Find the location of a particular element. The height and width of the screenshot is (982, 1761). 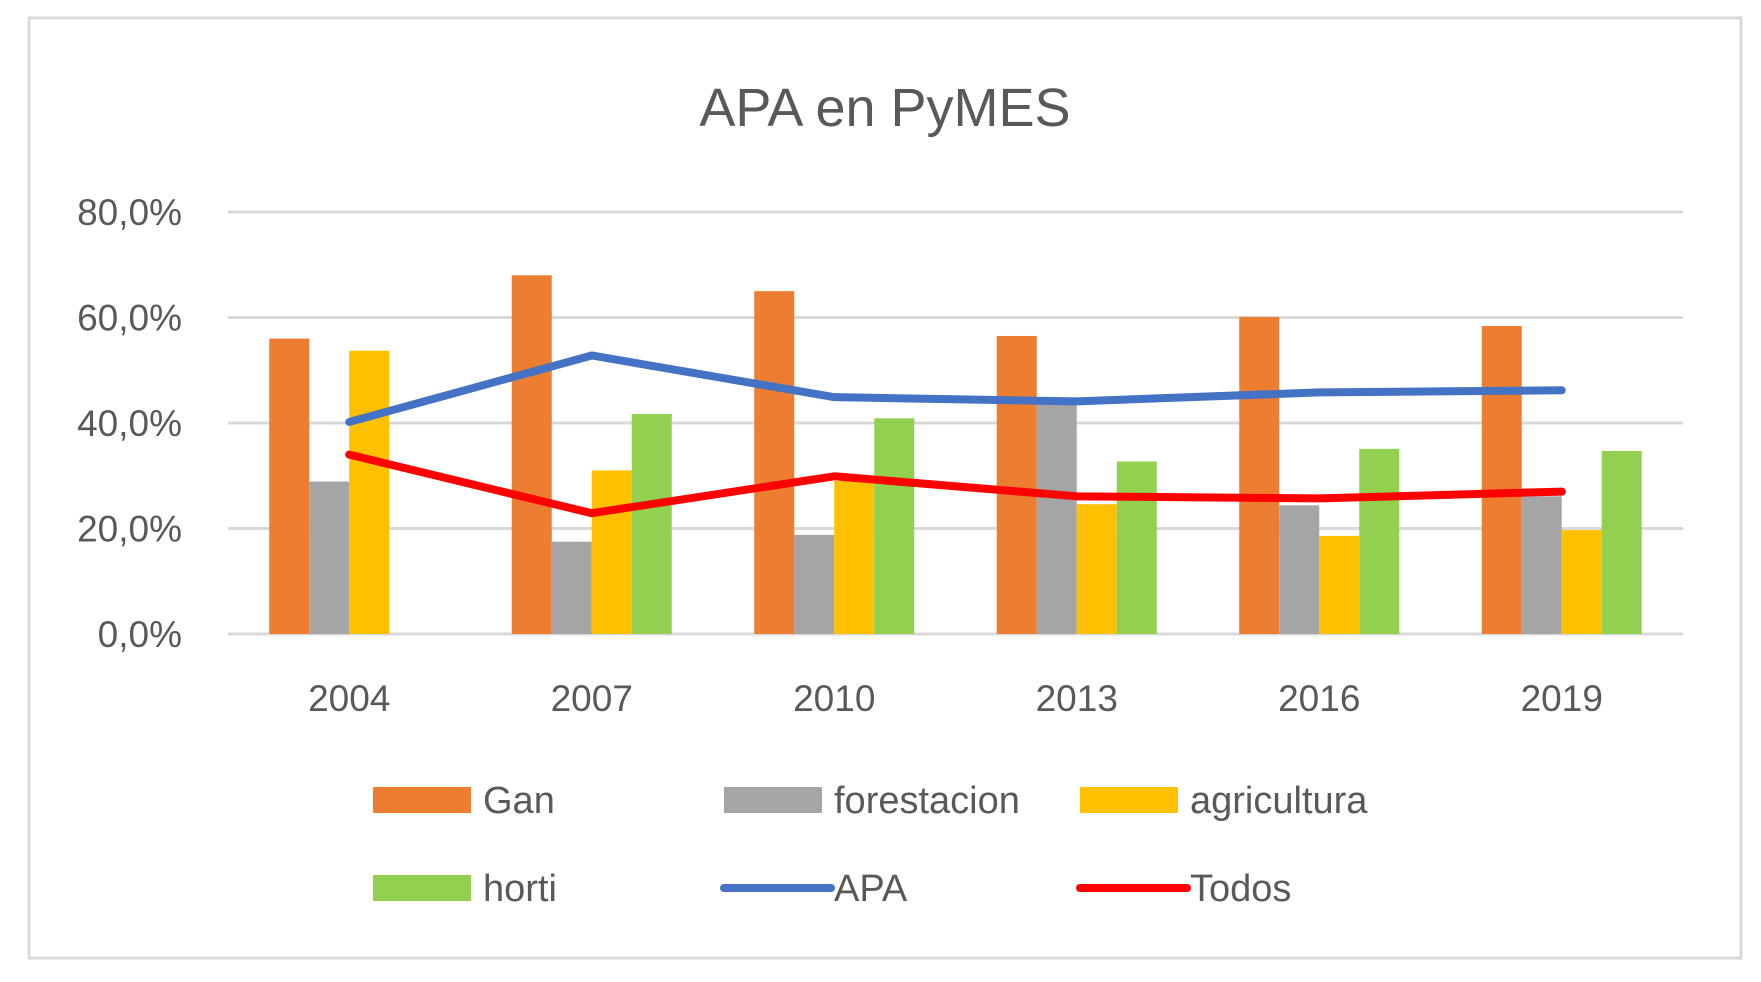

x-tick-label: 2010 is located at coordinates (834, 698).